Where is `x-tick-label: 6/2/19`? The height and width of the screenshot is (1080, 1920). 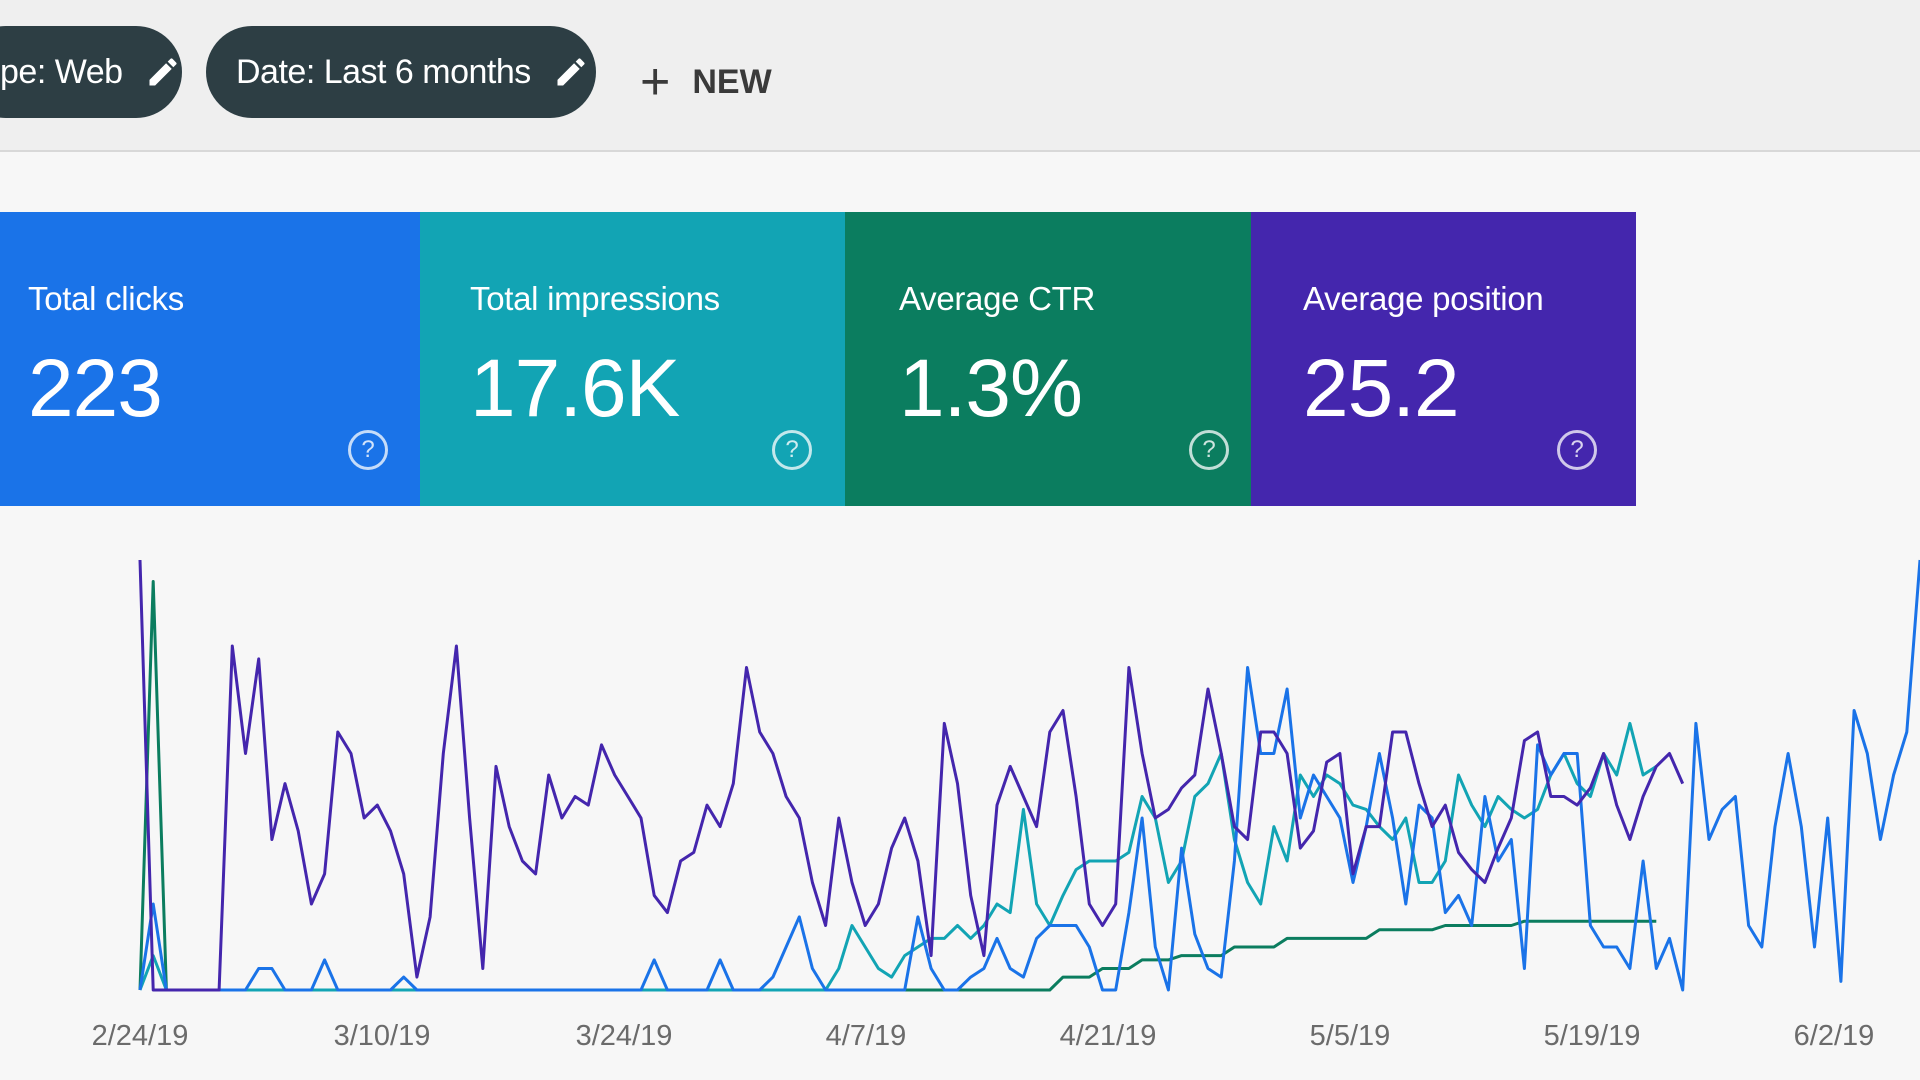 x-tick-label: 6/2/19 is located at coordinates (1834, 1036).